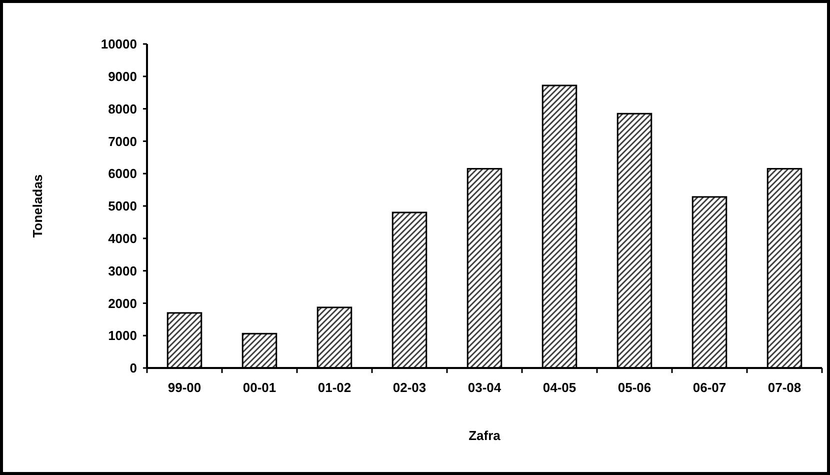 The width and height of the screenshot is (830, 475). What do you see at coordinates (559, 387) in the screenshot?
I see `x-tick-label: 04-05` at bounding box center [559, 387].